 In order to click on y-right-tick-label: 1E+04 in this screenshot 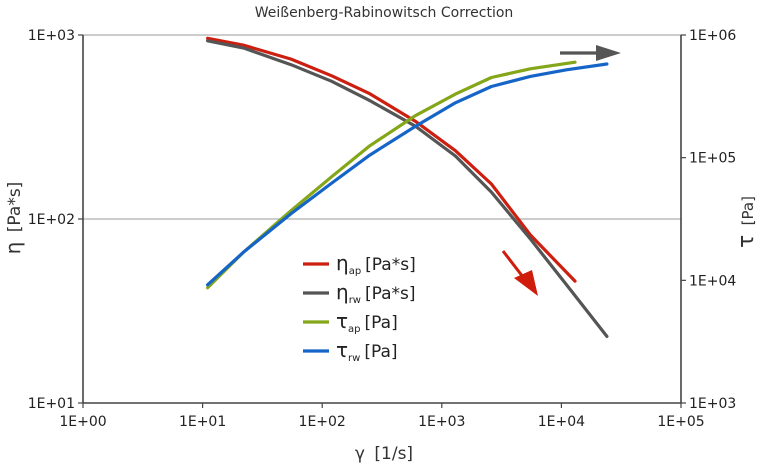, I will do `click(712, 281)`.